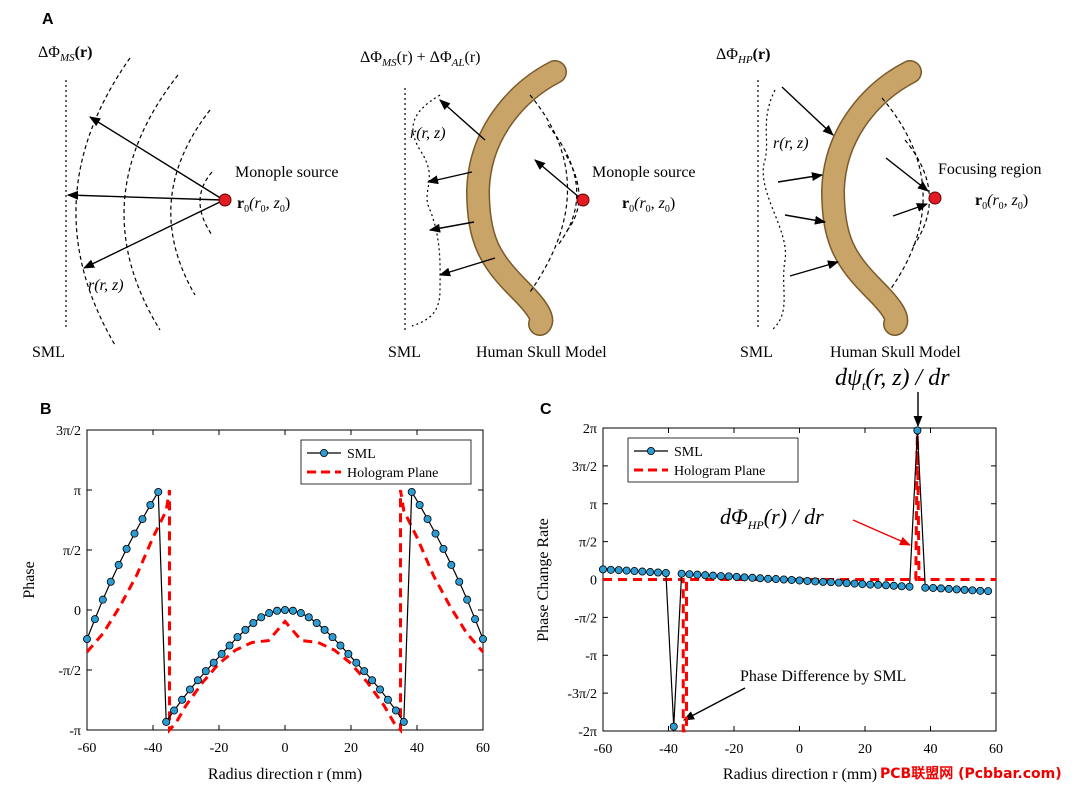  What do you see at coordinates (895, 352) in the screenshot?
I see `skull-label: Human Skull Model` at bounding box center [895, 352].